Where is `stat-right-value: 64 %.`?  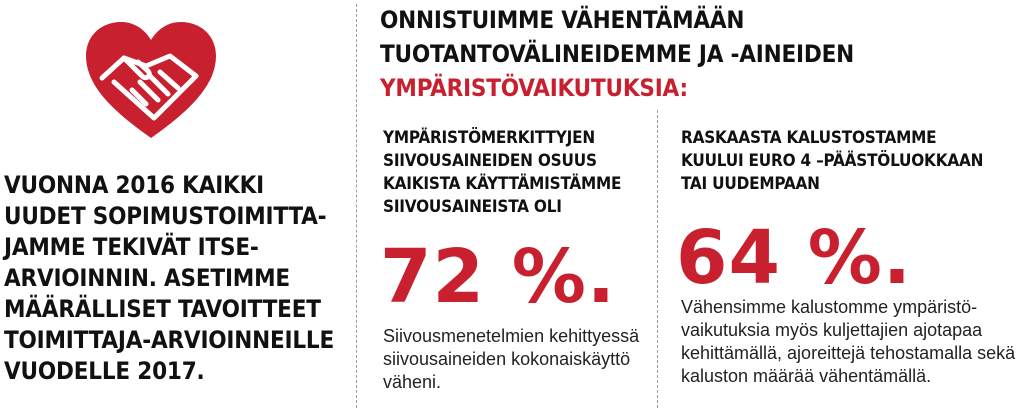 stat-right-value: 64 %. is located at coordinates (794, 258).